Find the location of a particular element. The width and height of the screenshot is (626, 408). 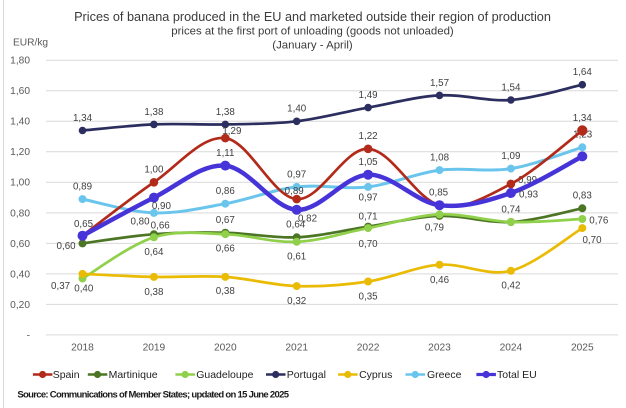

svg-text: 0,32 is located at coordinates (296, 301).